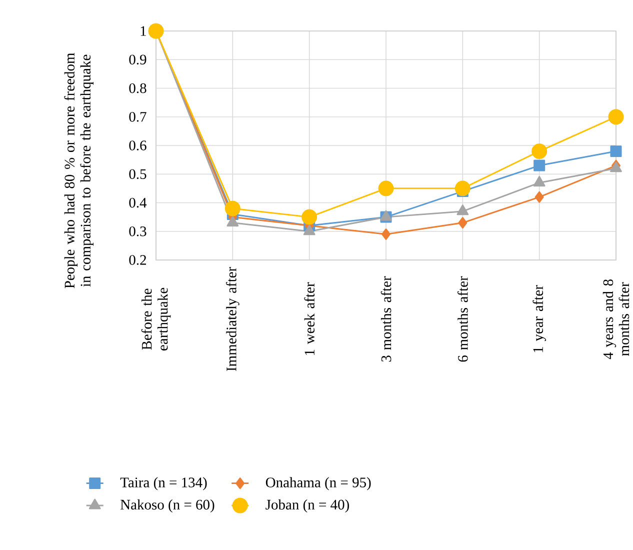  What do you see at coordinates (137, 117) in the screenshot?
I see `y-tick-label: 0.7` at bounding box center [137, 117].